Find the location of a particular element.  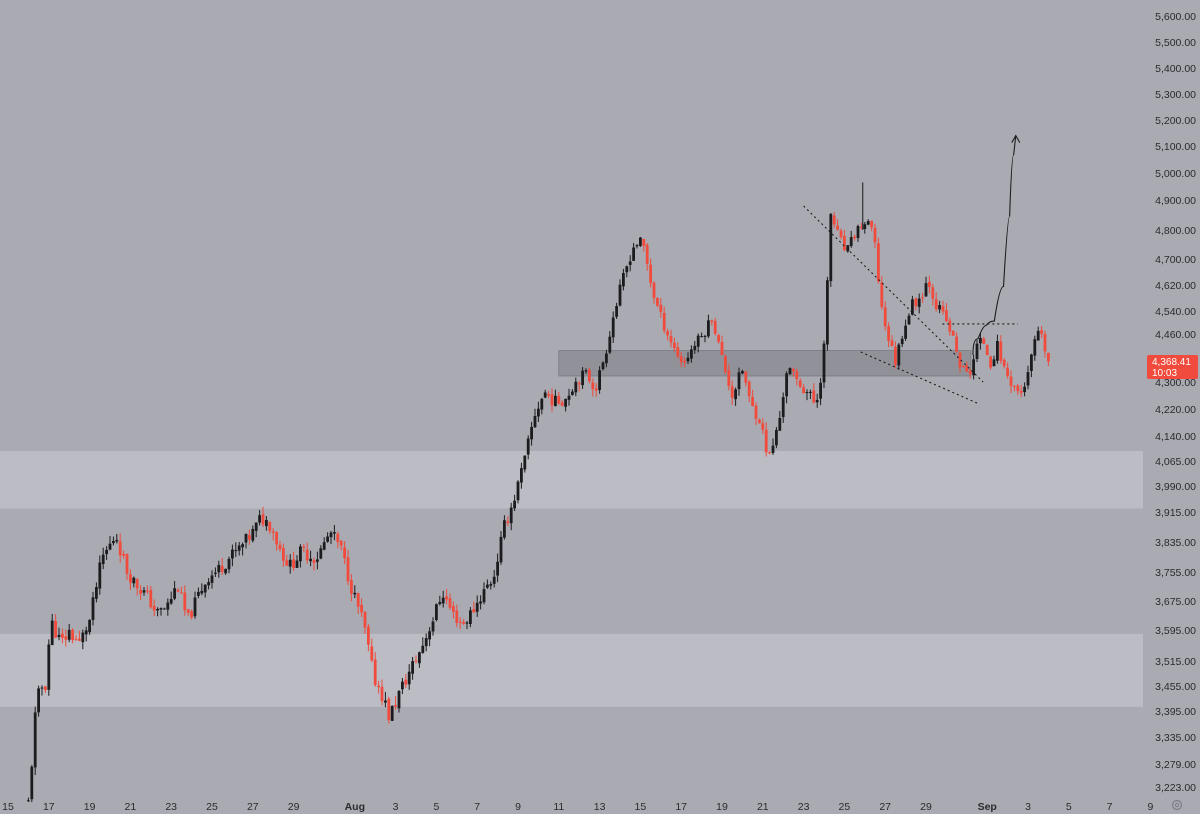

time-tick-label: 13 is located at coordinates (600, 807).